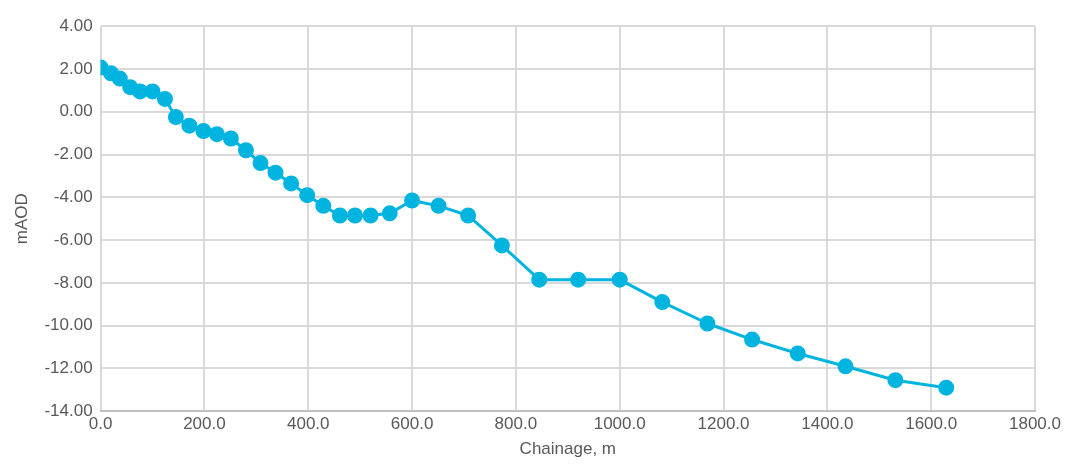 The image size is (1083, 470). I want to click on y-tick-label: -6.00, so click(73, 239).